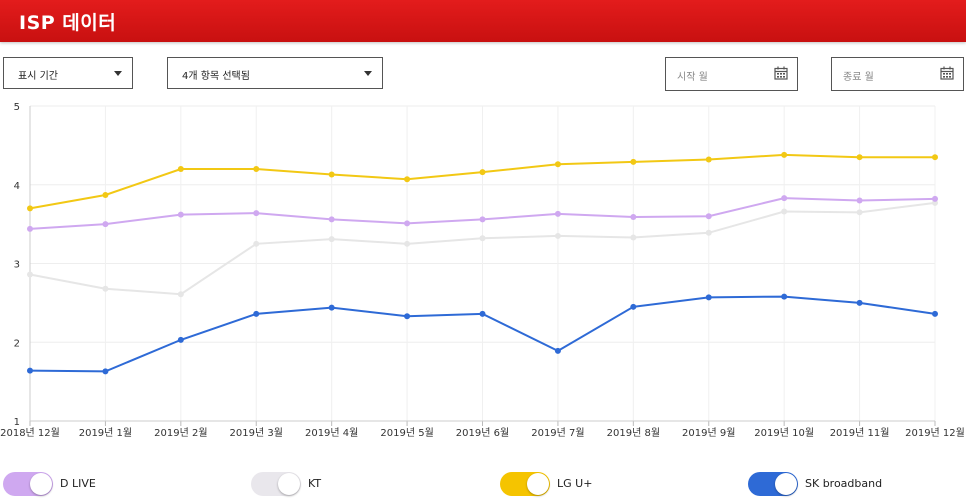  I want to click on period-select: 표시 기간, so click(68, 73).